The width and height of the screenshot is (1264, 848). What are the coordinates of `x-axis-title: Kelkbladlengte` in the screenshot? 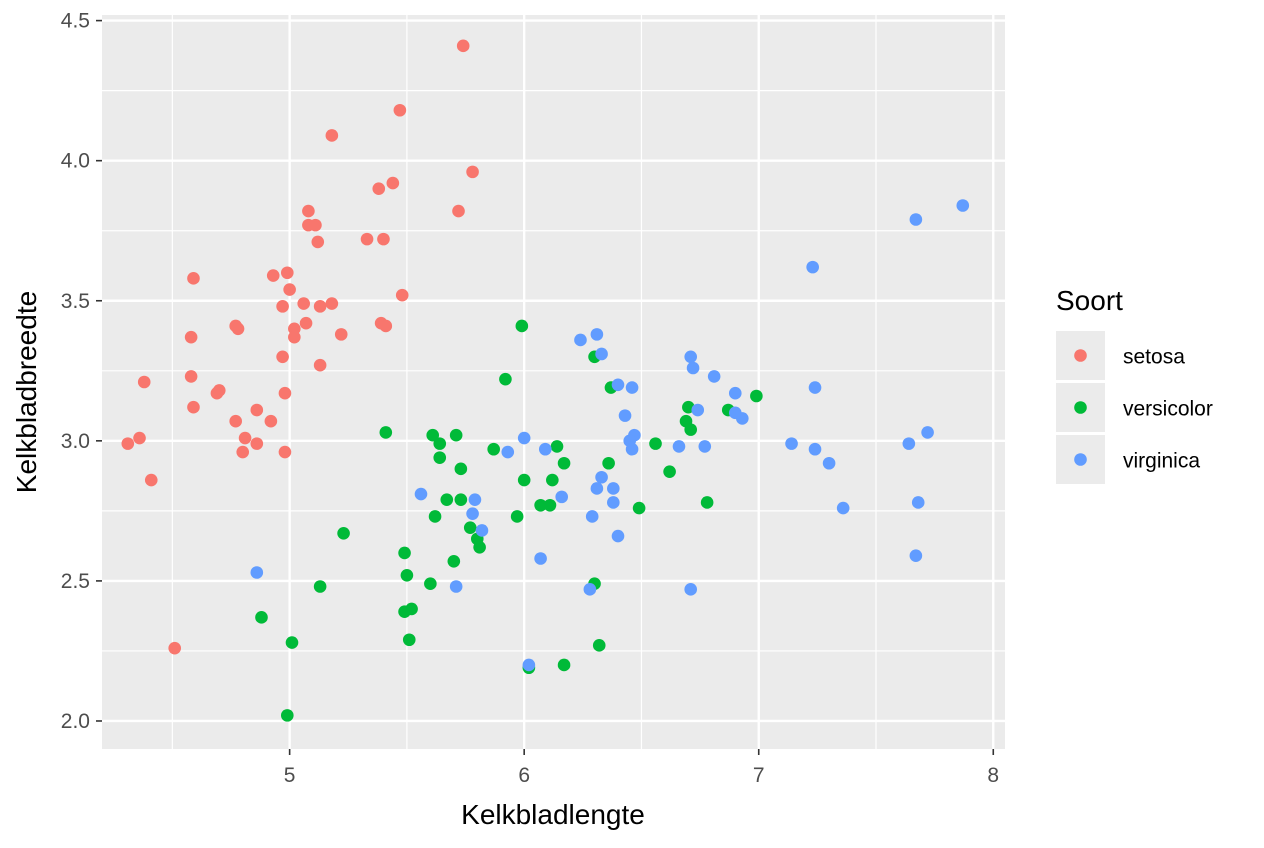 It's located at (553, 814).